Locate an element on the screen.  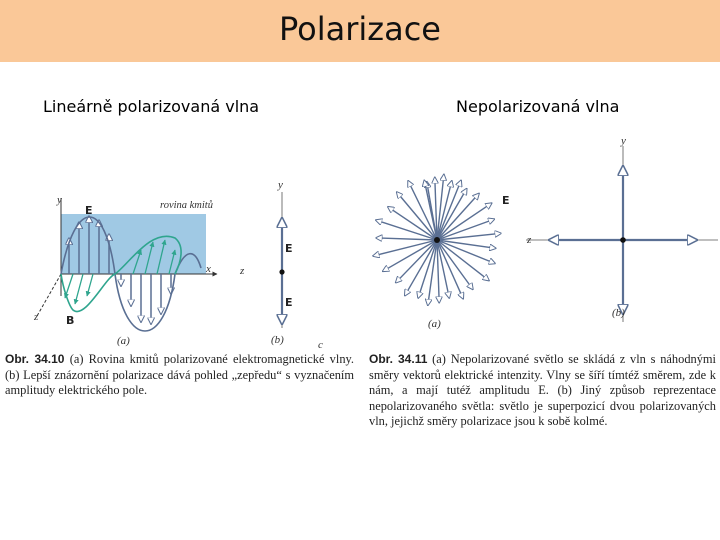
b-field-vectors is located at coordinates (120, 272).